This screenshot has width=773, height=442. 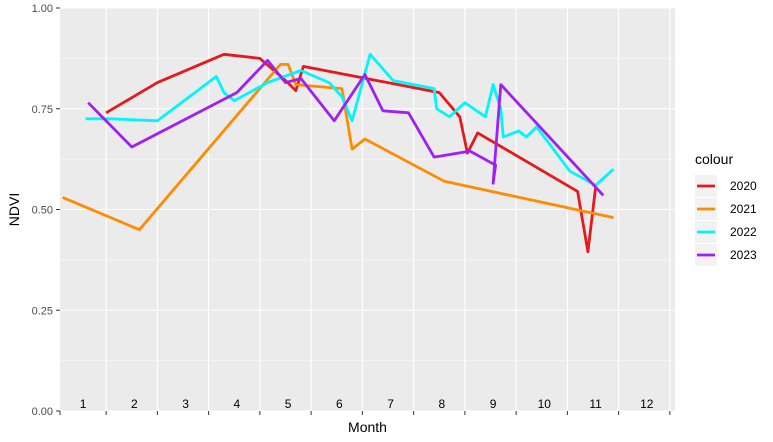 I want to click on y-tick-label: 0.75, so click(x=42, y=110).